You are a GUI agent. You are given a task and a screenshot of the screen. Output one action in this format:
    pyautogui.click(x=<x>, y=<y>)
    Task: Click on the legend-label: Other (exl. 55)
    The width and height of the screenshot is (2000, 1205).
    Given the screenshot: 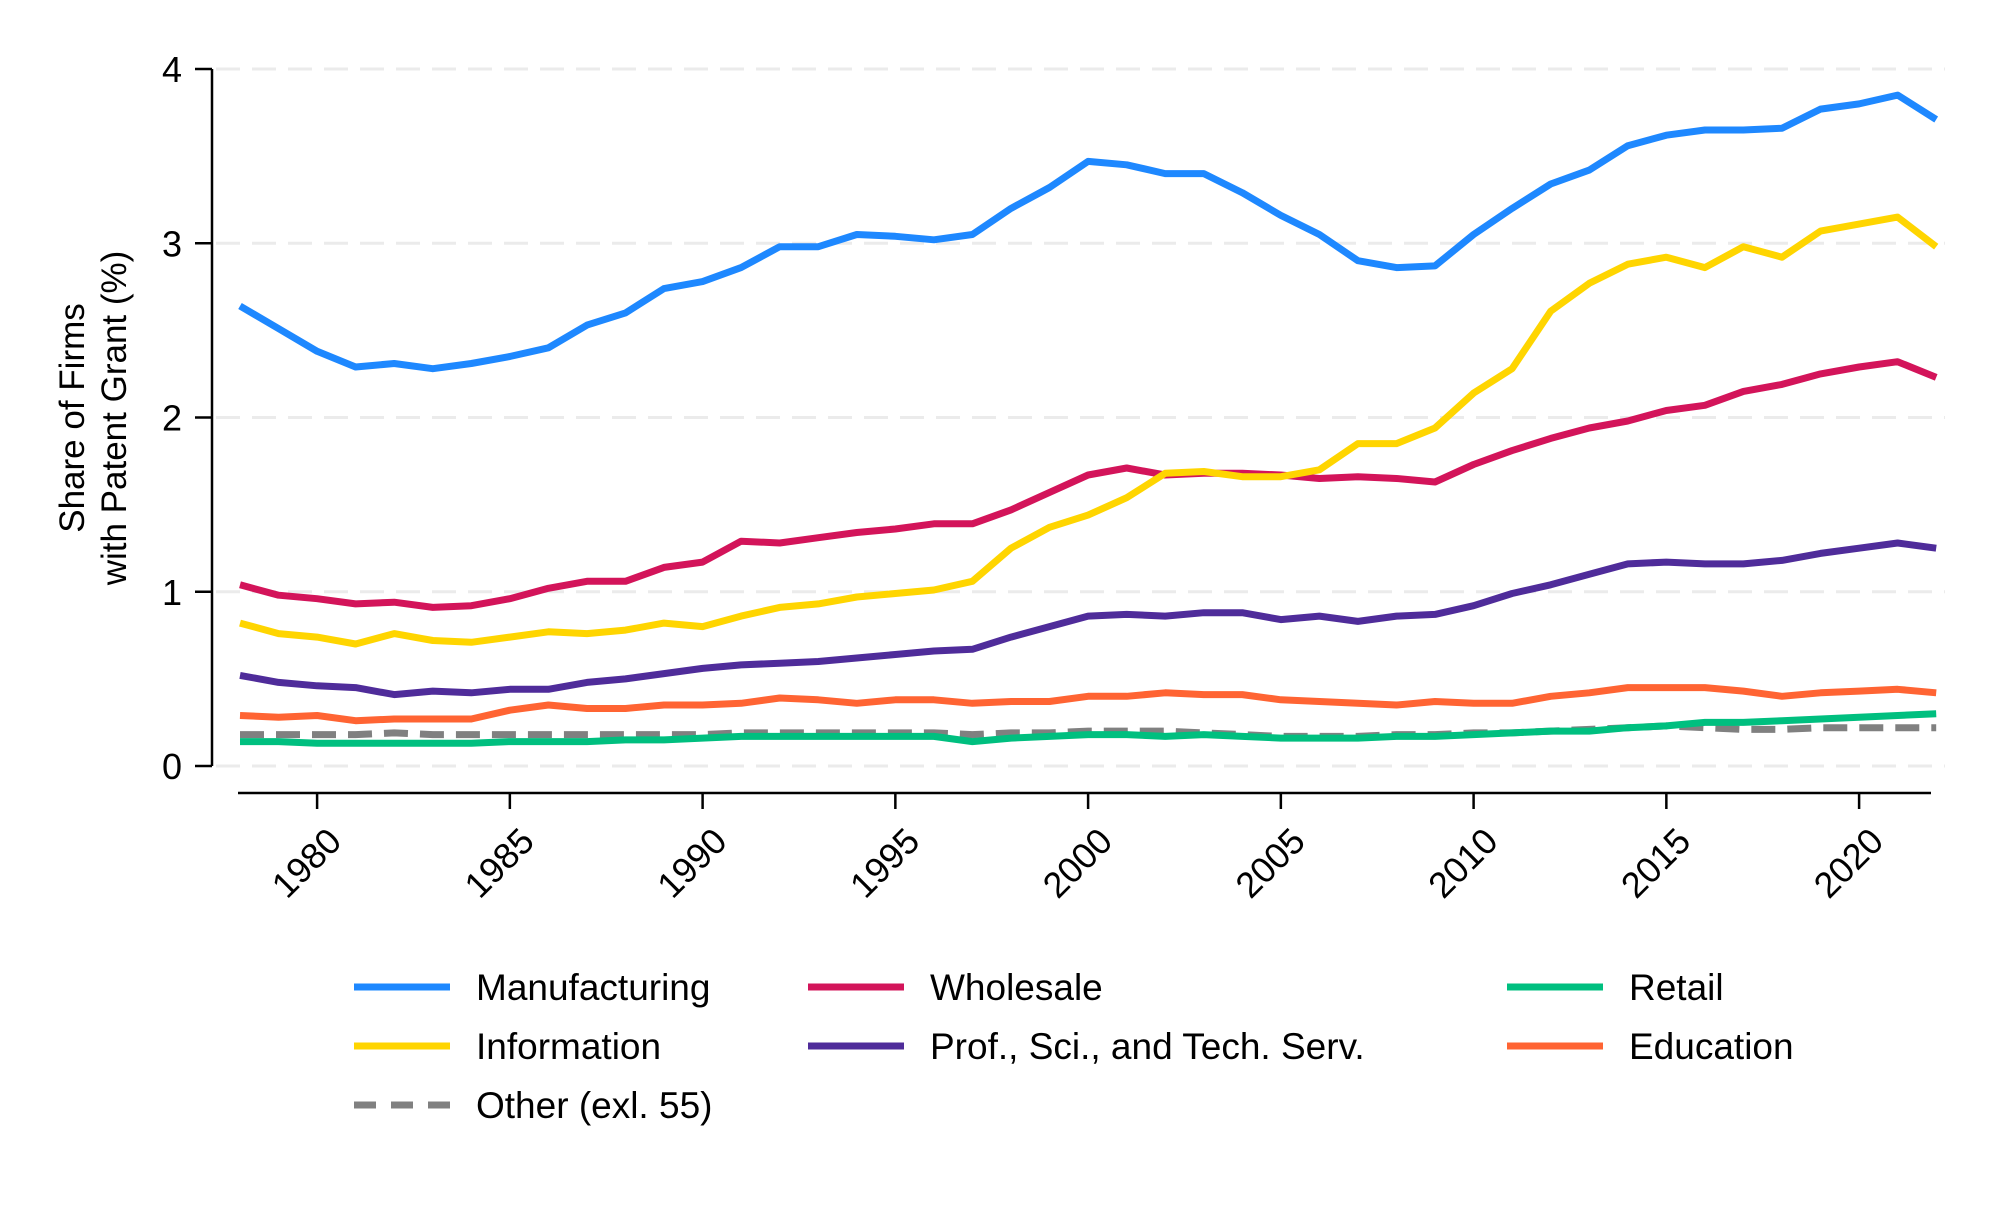 What is the action you would take?
    pyautogui.click(x=594, y=1105)
    